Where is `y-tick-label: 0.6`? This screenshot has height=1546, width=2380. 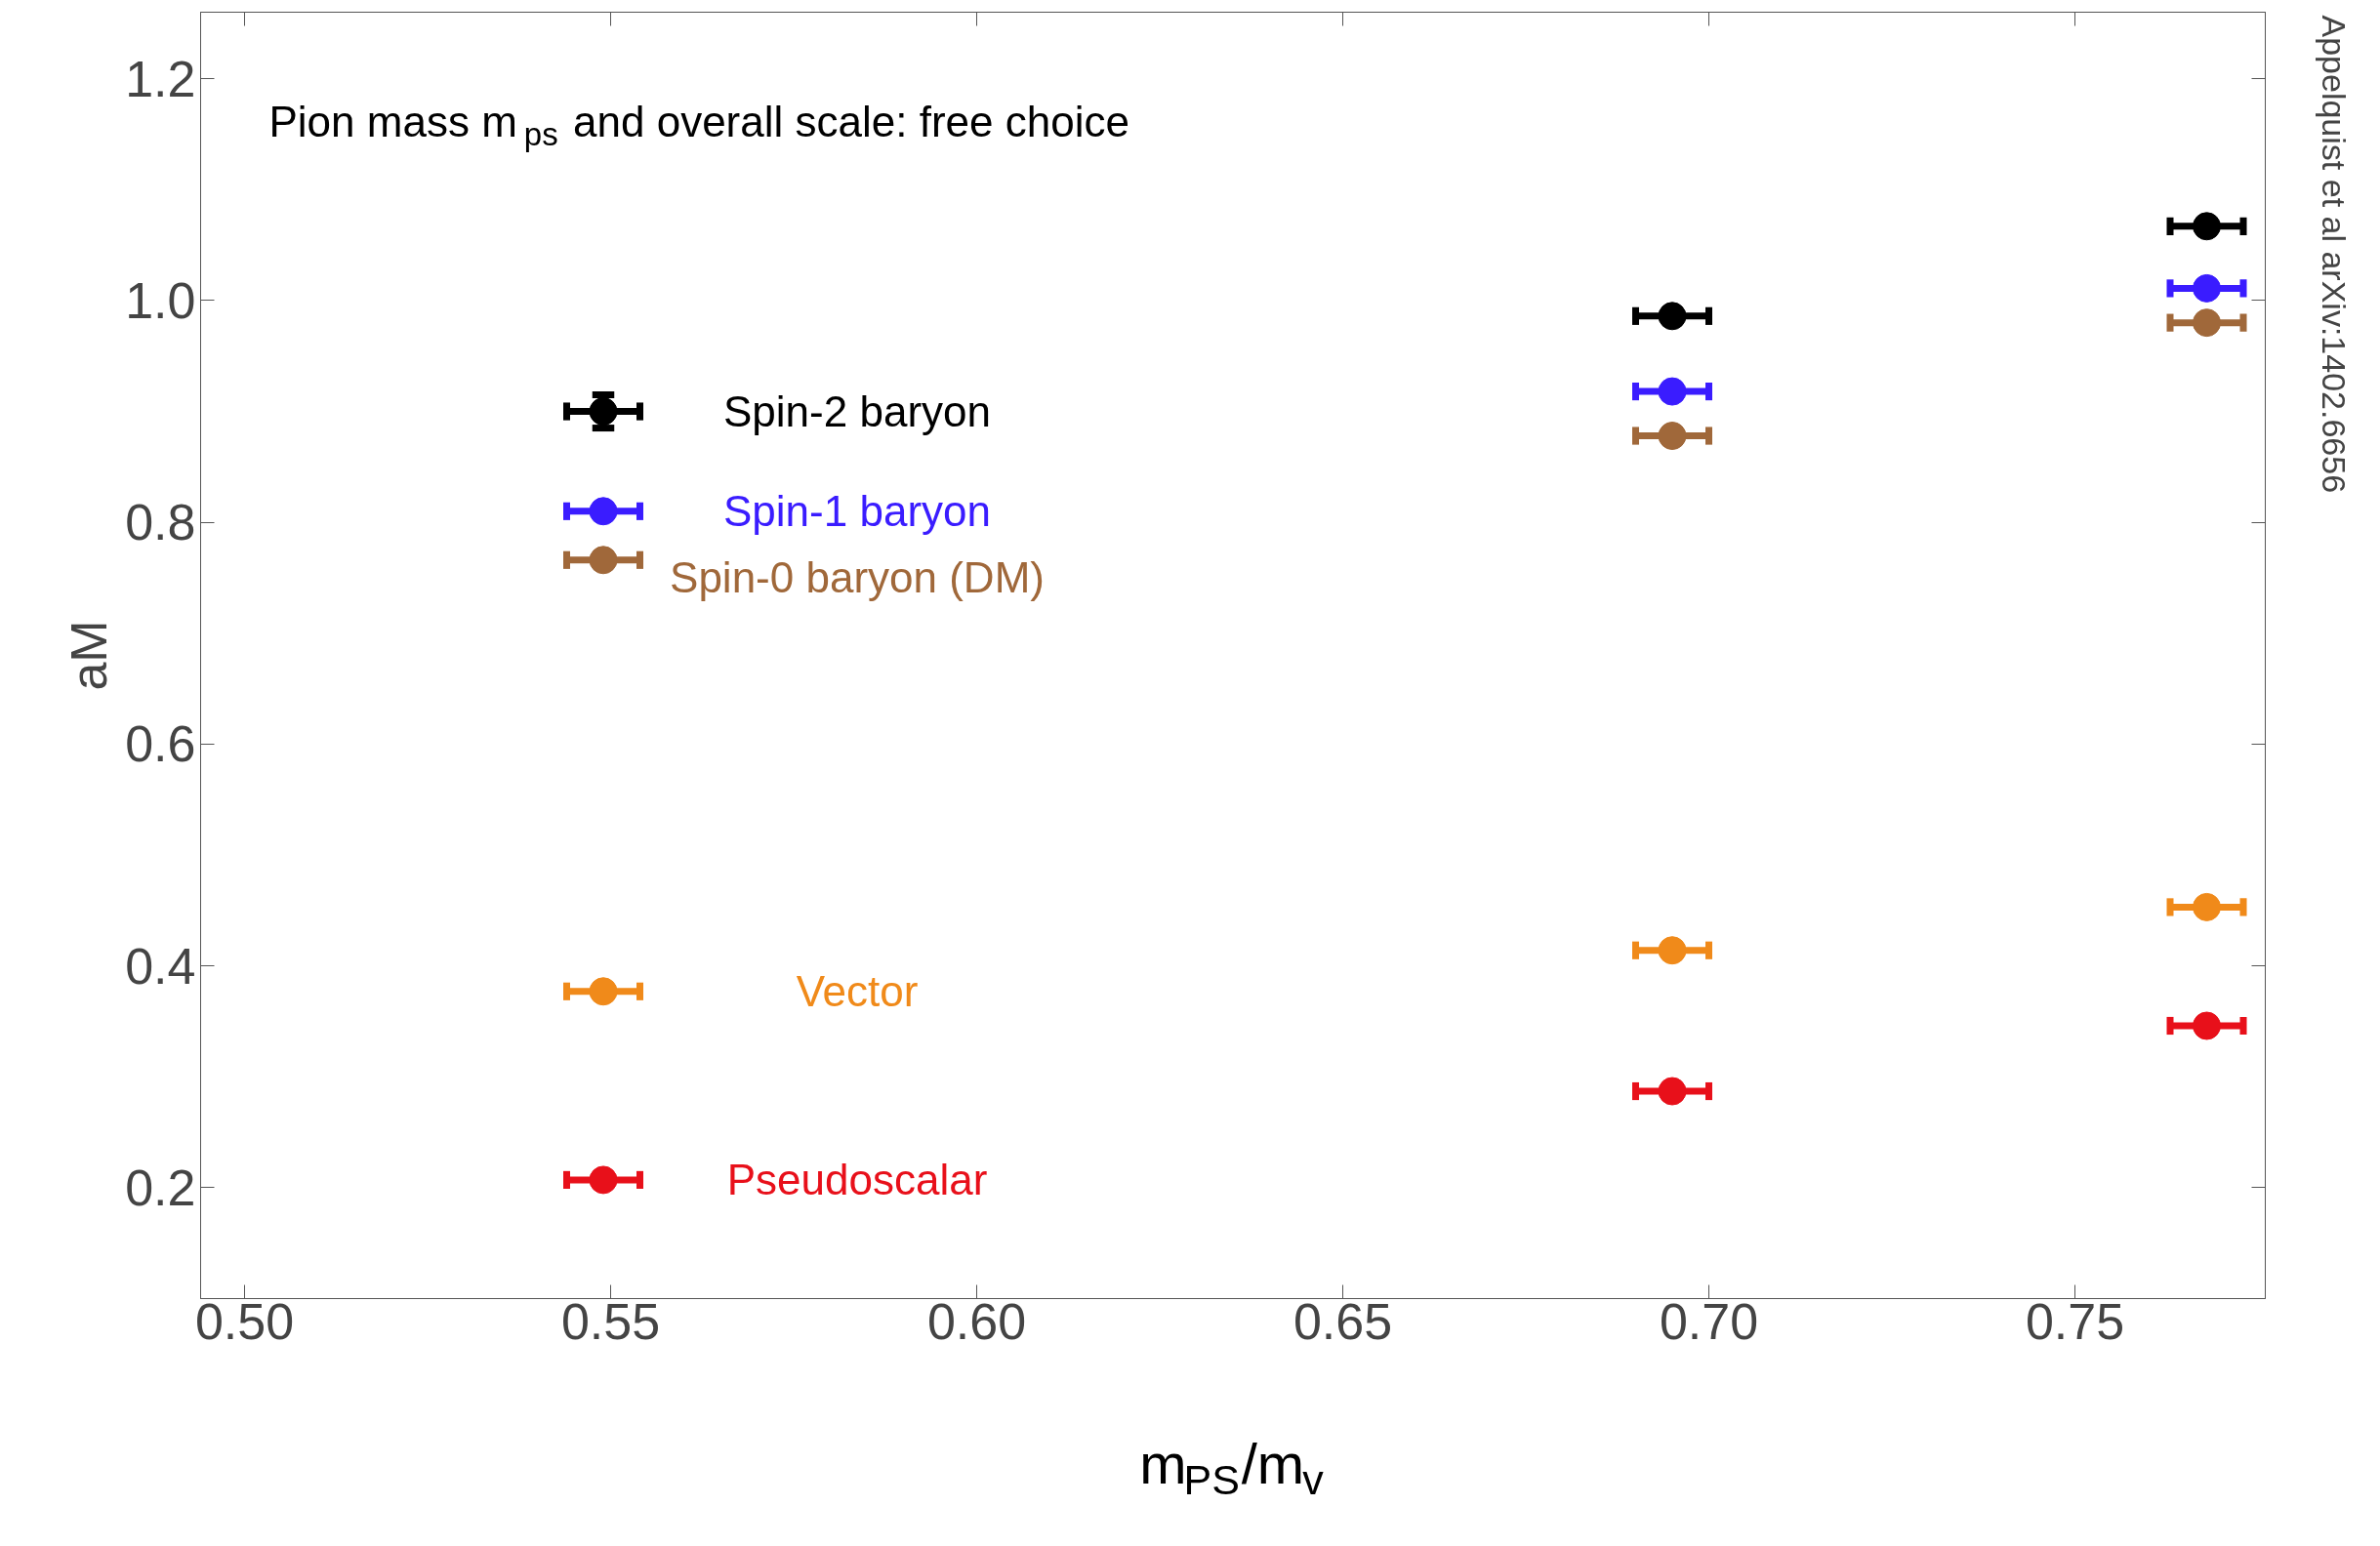
y-tick-label: 0.6 is located at coordinates (160, 744).